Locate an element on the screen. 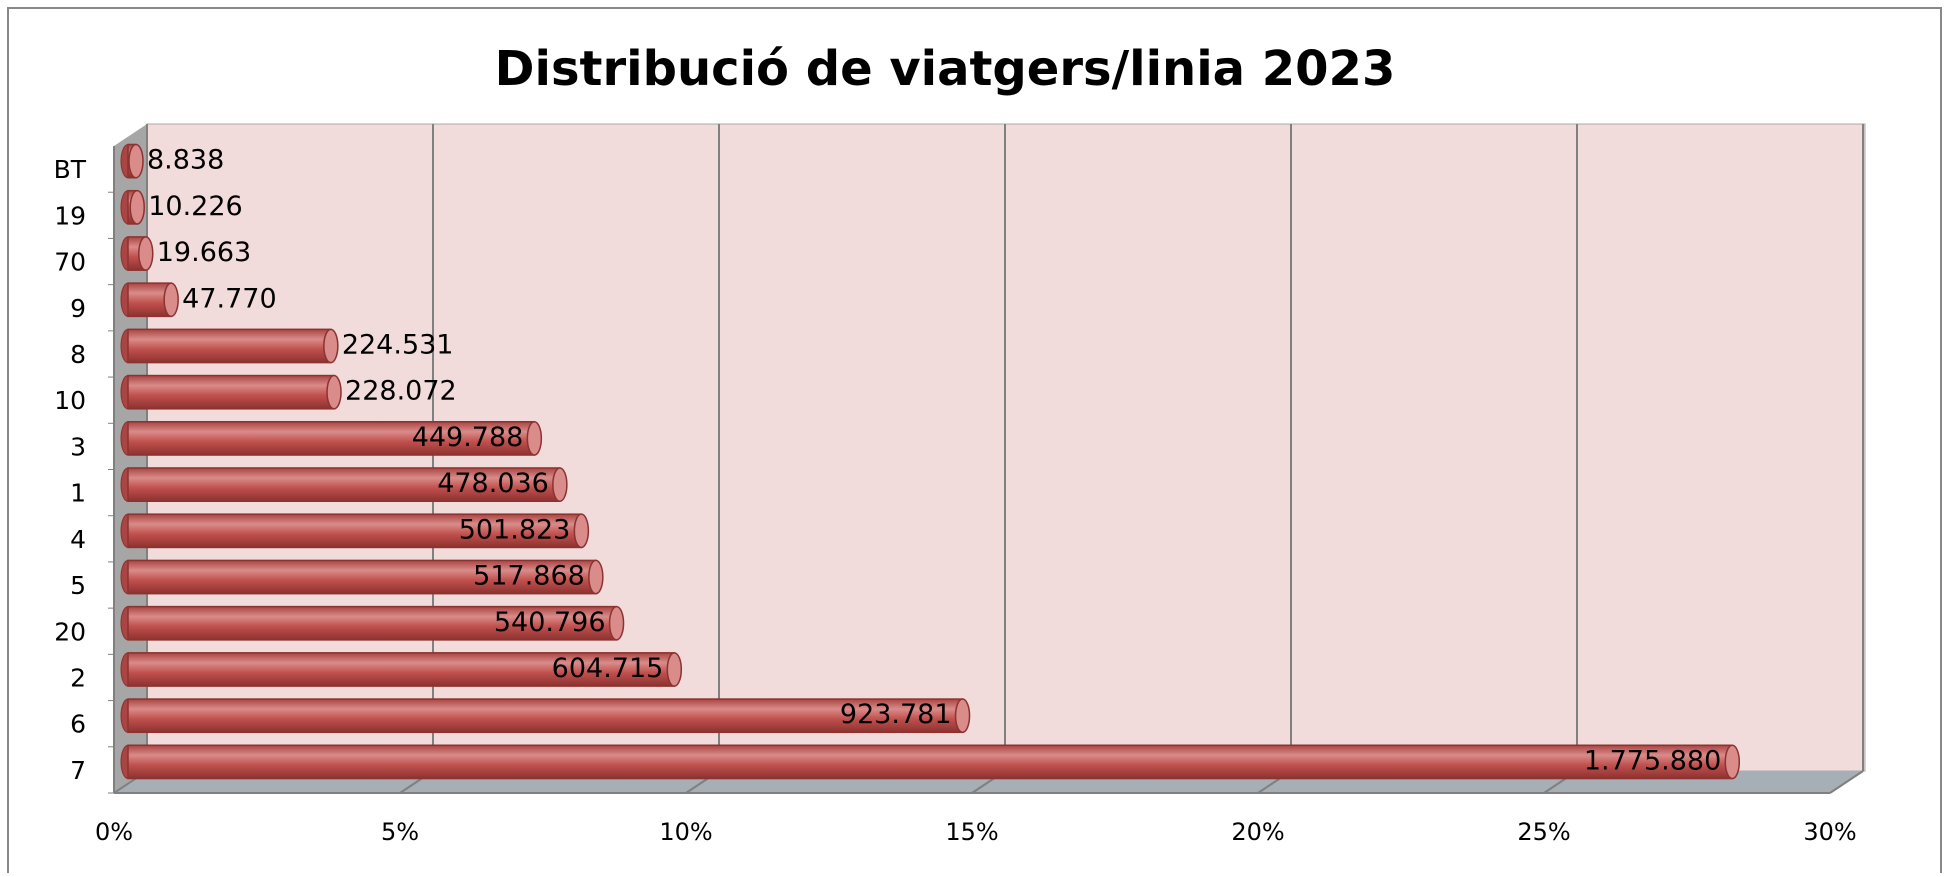  y-tick-label: 9 is located at coordinates (78, 308).